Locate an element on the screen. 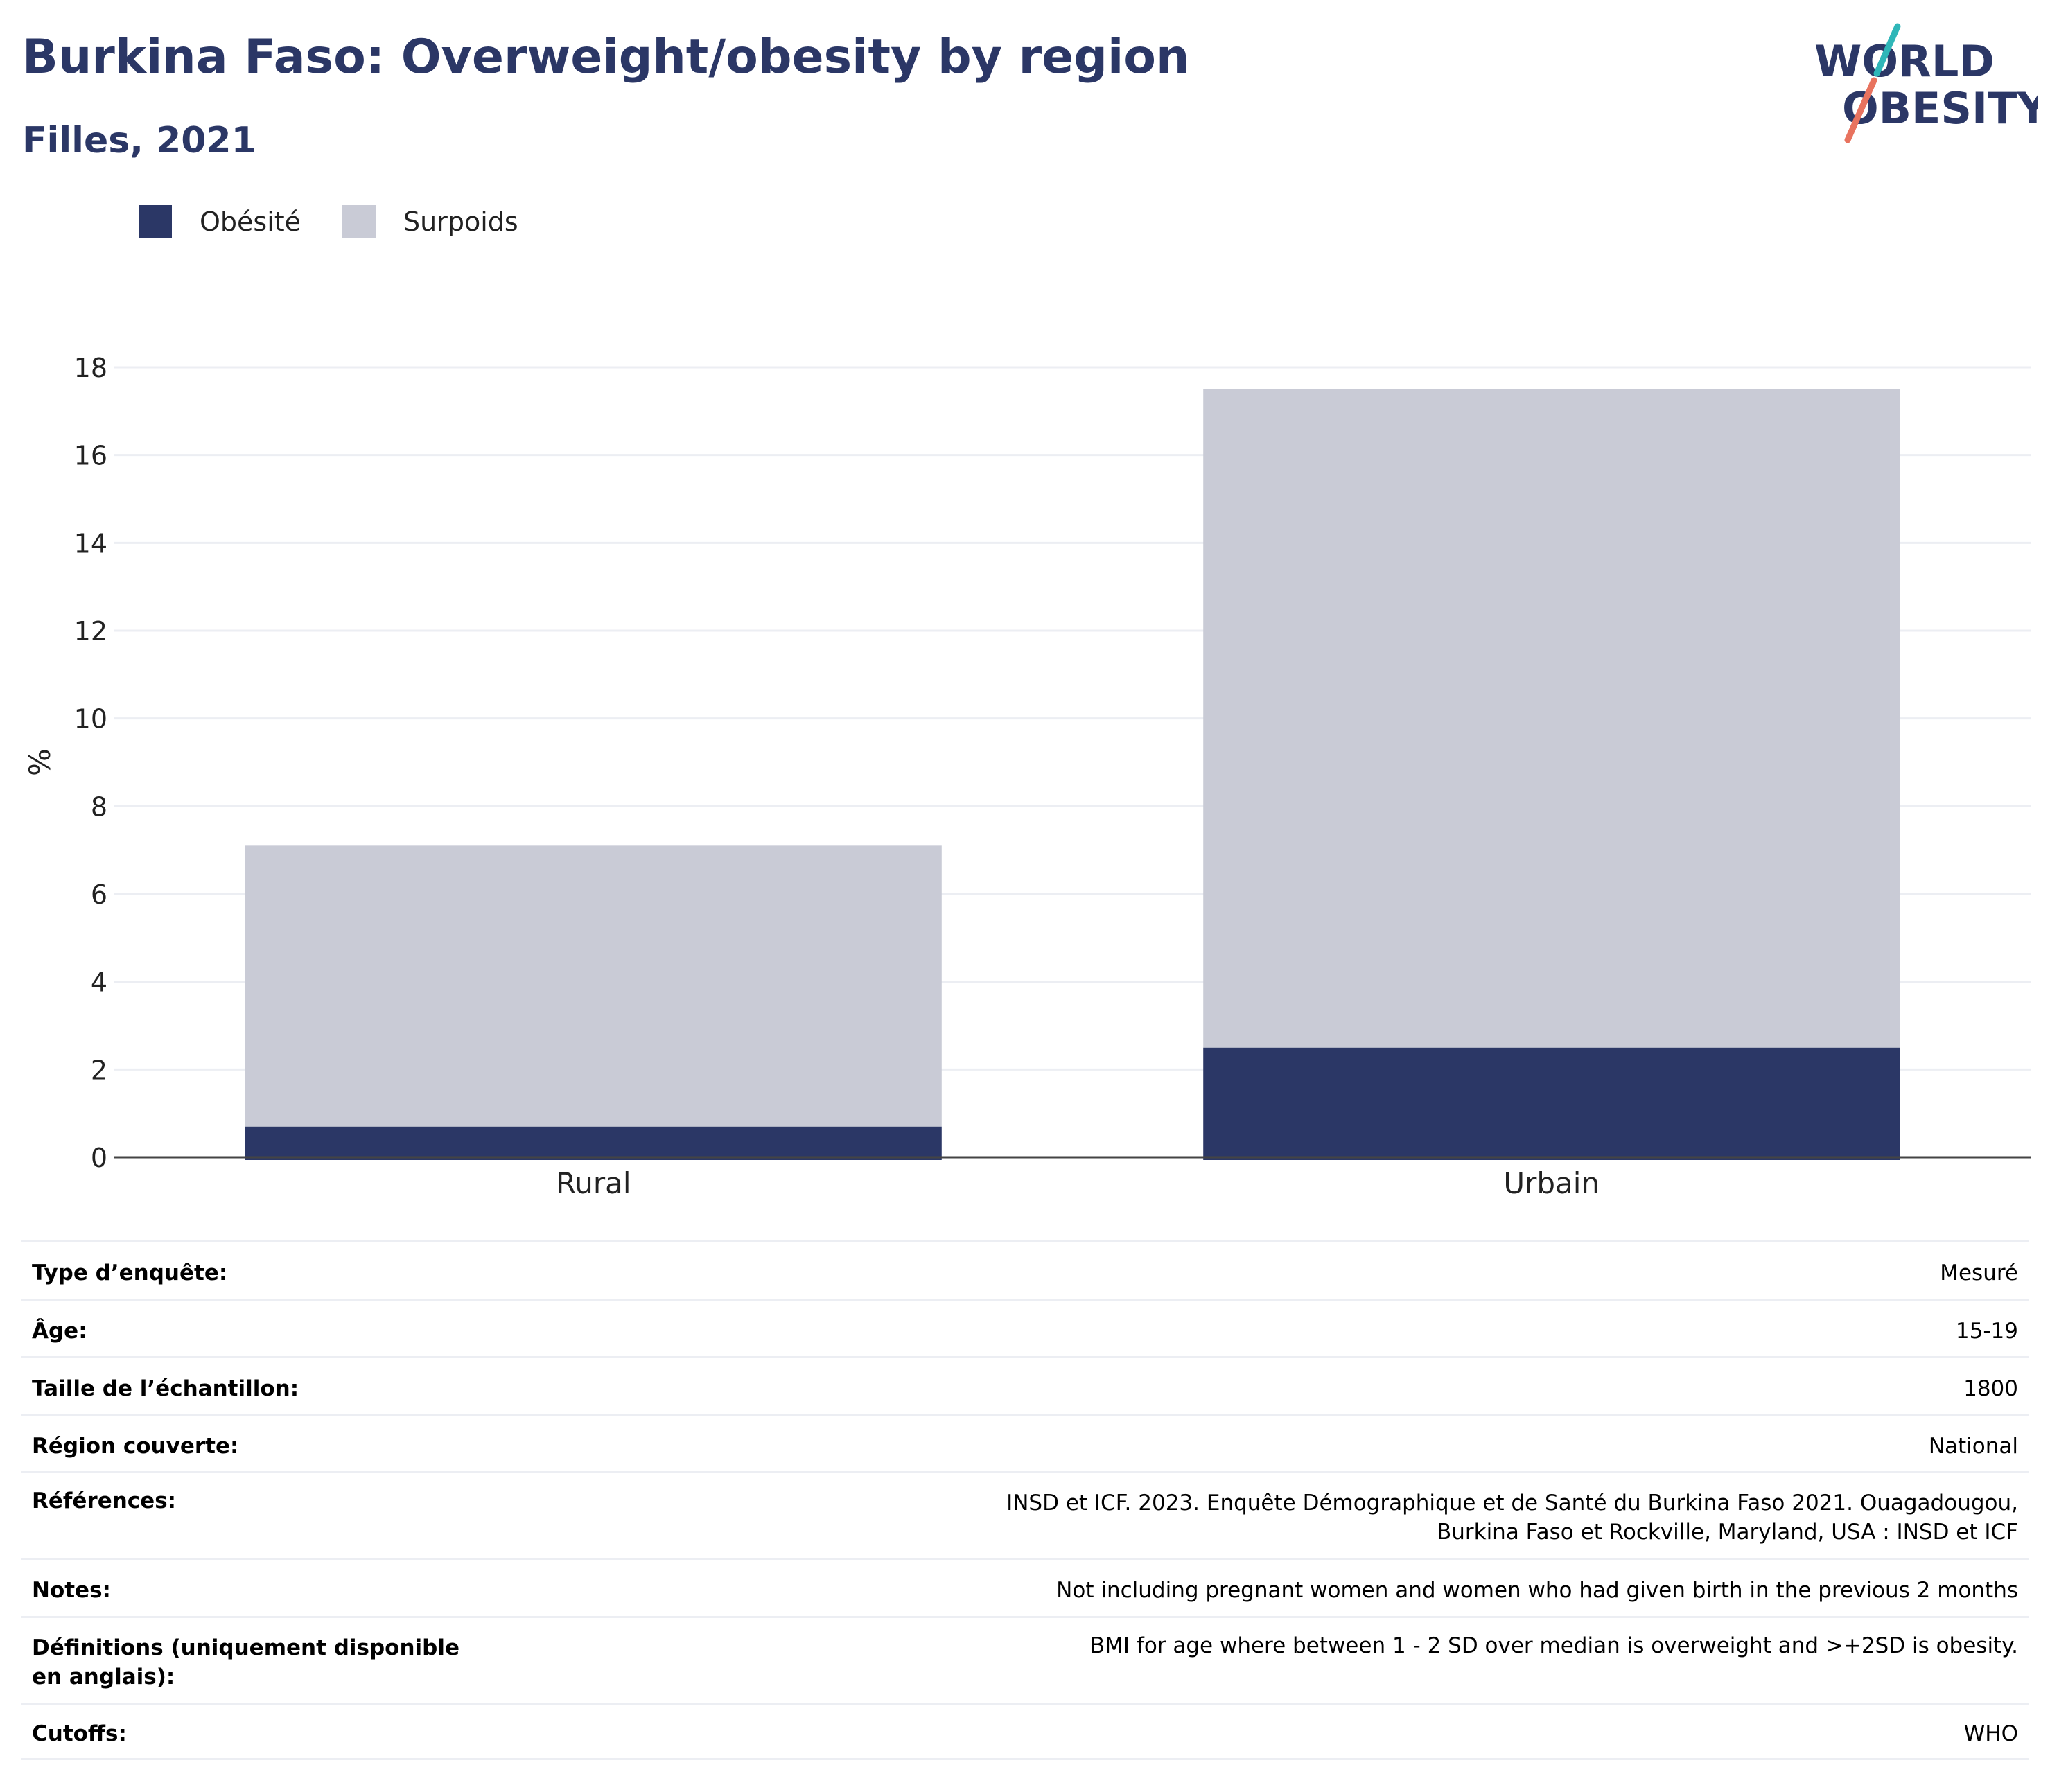 The height and width of the screenshot is (1792, 2050). row-label: Références: is located at coordinates (254, 1515).